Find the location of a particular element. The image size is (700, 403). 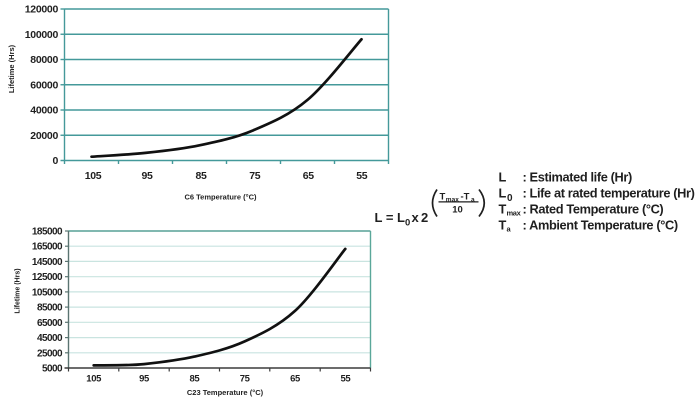

svg-text: x is located at coordinates (416, 217).